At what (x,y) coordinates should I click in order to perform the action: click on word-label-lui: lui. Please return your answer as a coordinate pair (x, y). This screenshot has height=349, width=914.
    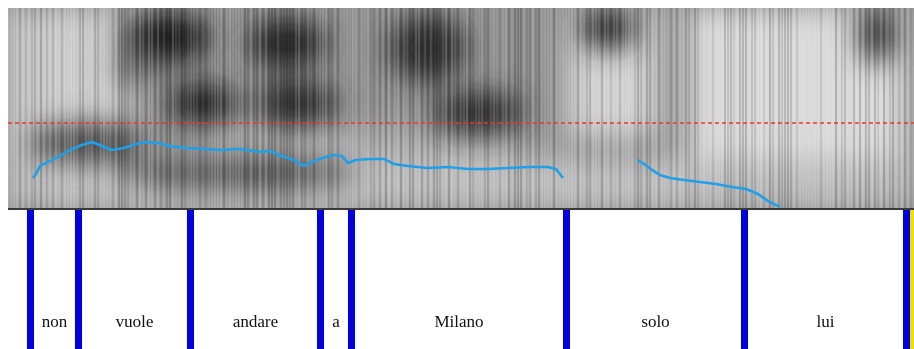
    Looking at the image, I should click on (825, 321).